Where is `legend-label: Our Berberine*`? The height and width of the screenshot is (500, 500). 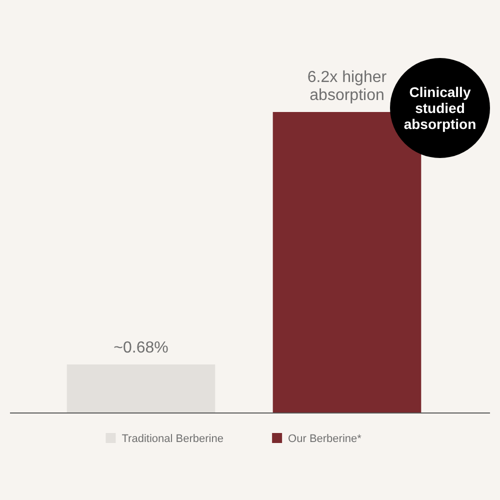
legend-label: Our Berberine* is located at coordinates (325, 439).